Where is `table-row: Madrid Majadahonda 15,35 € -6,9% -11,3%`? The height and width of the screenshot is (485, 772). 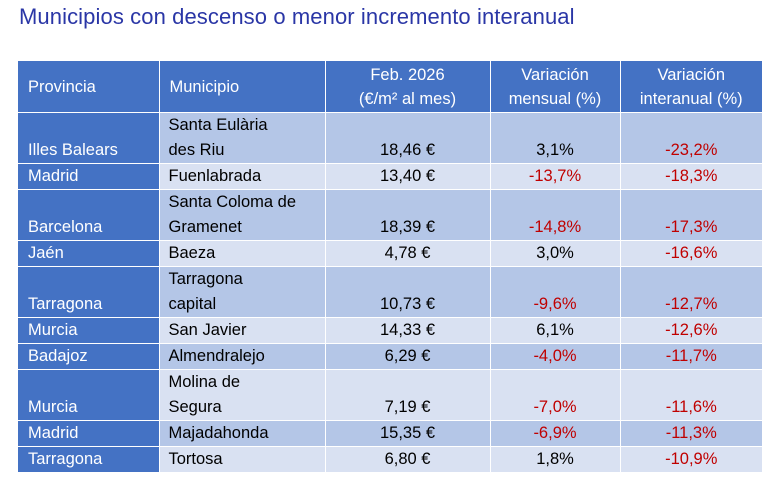 table-row: Madrid Majadahonda 15,35 € -6,9% -11,3% is located at coordinates (390, 433).